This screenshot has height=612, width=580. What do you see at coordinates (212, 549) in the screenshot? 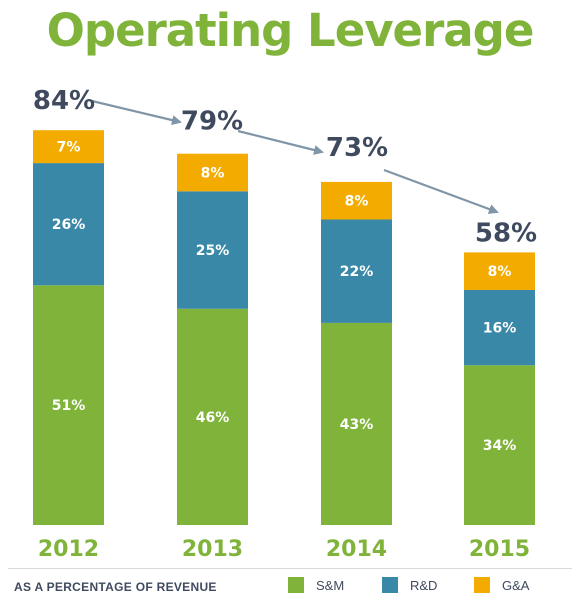
I see `x-tick-label-2013: 2013` at bounding box center [212, 549].